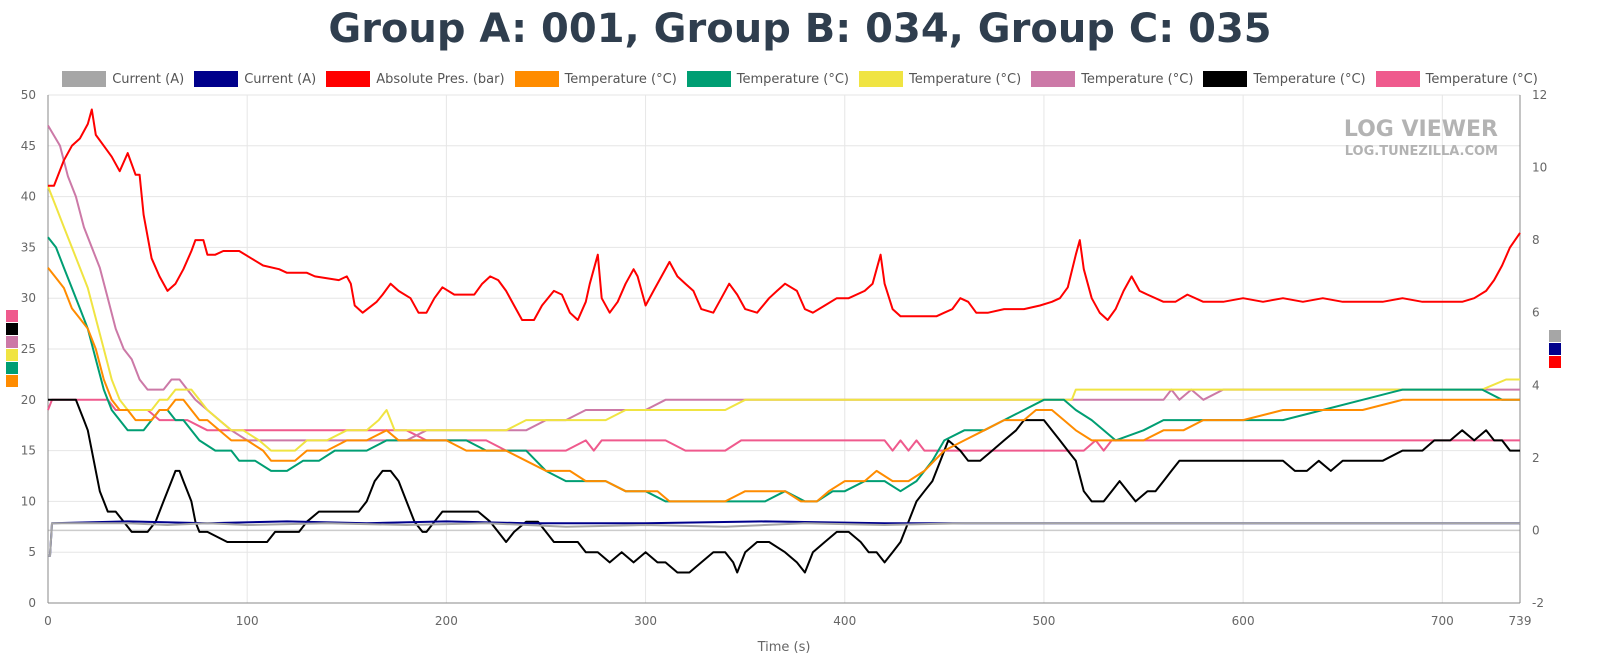 The width and height of the screenshot is (1600, 667). I want to click on x-tick-label: 200, so click(446, 621).